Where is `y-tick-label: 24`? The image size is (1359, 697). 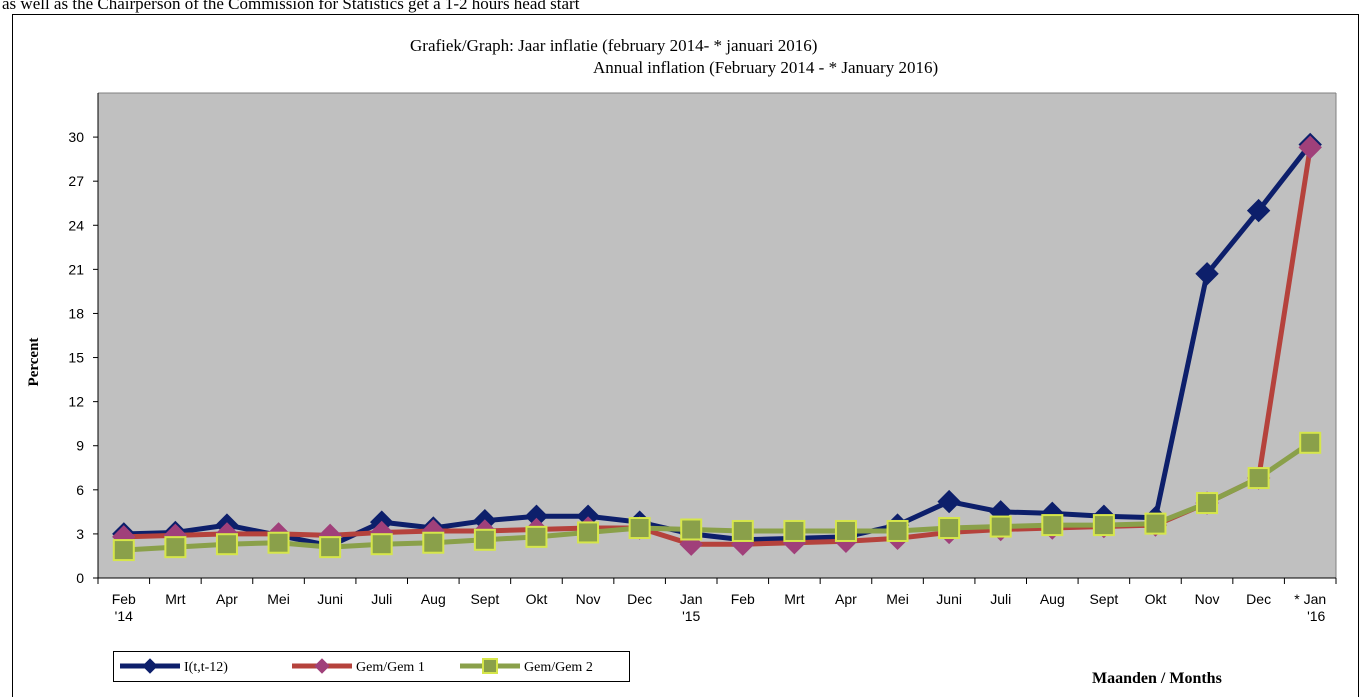 y-tick-label: 24 is located at coordinates (76, 225).